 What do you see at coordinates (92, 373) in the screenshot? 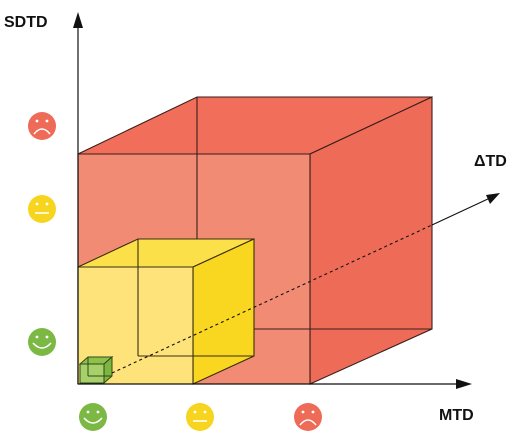
I see `small-cube-front-face` at bounding box center [92, 373].